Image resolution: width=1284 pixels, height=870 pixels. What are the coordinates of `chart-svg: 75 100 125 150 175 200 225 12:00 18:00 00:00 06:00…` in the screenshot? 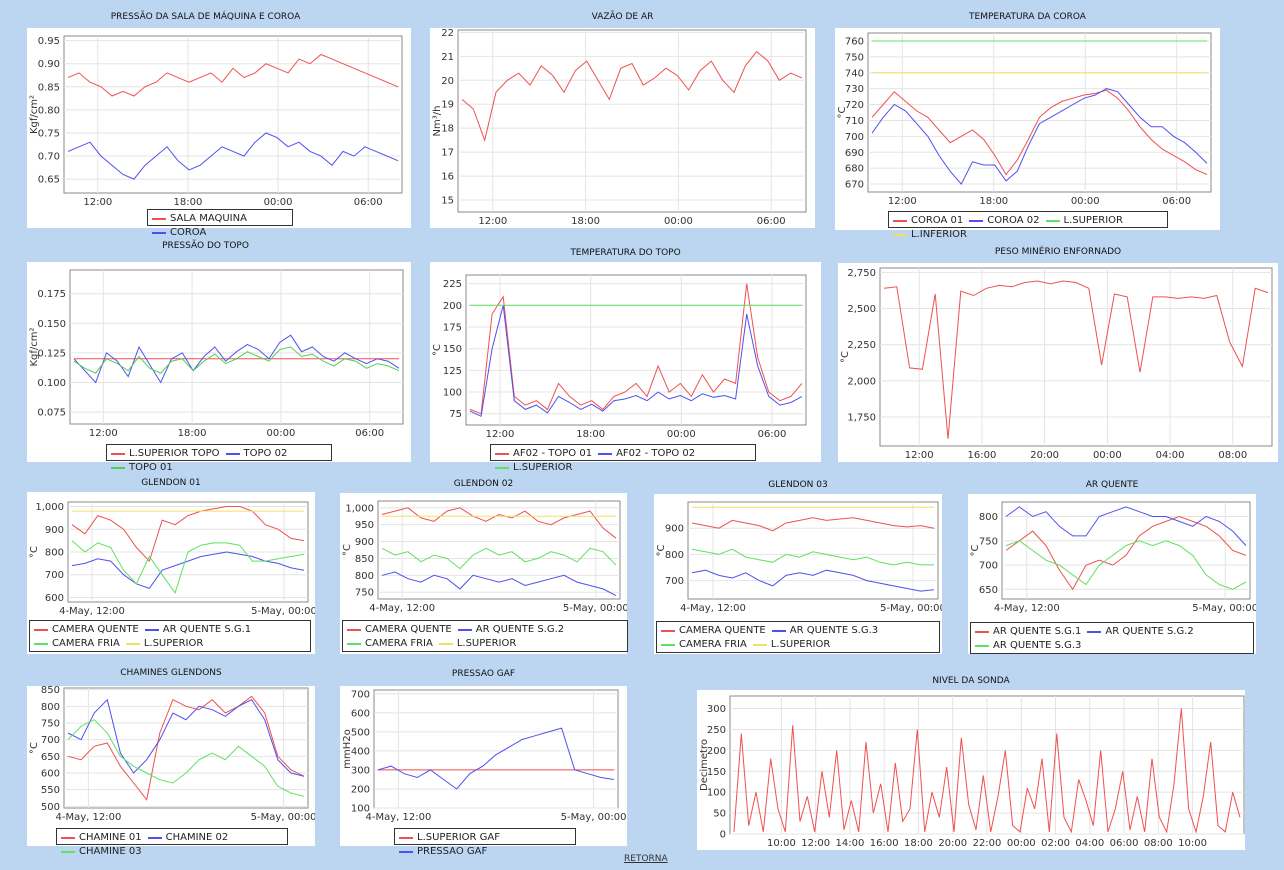 It's located at (619, 357).